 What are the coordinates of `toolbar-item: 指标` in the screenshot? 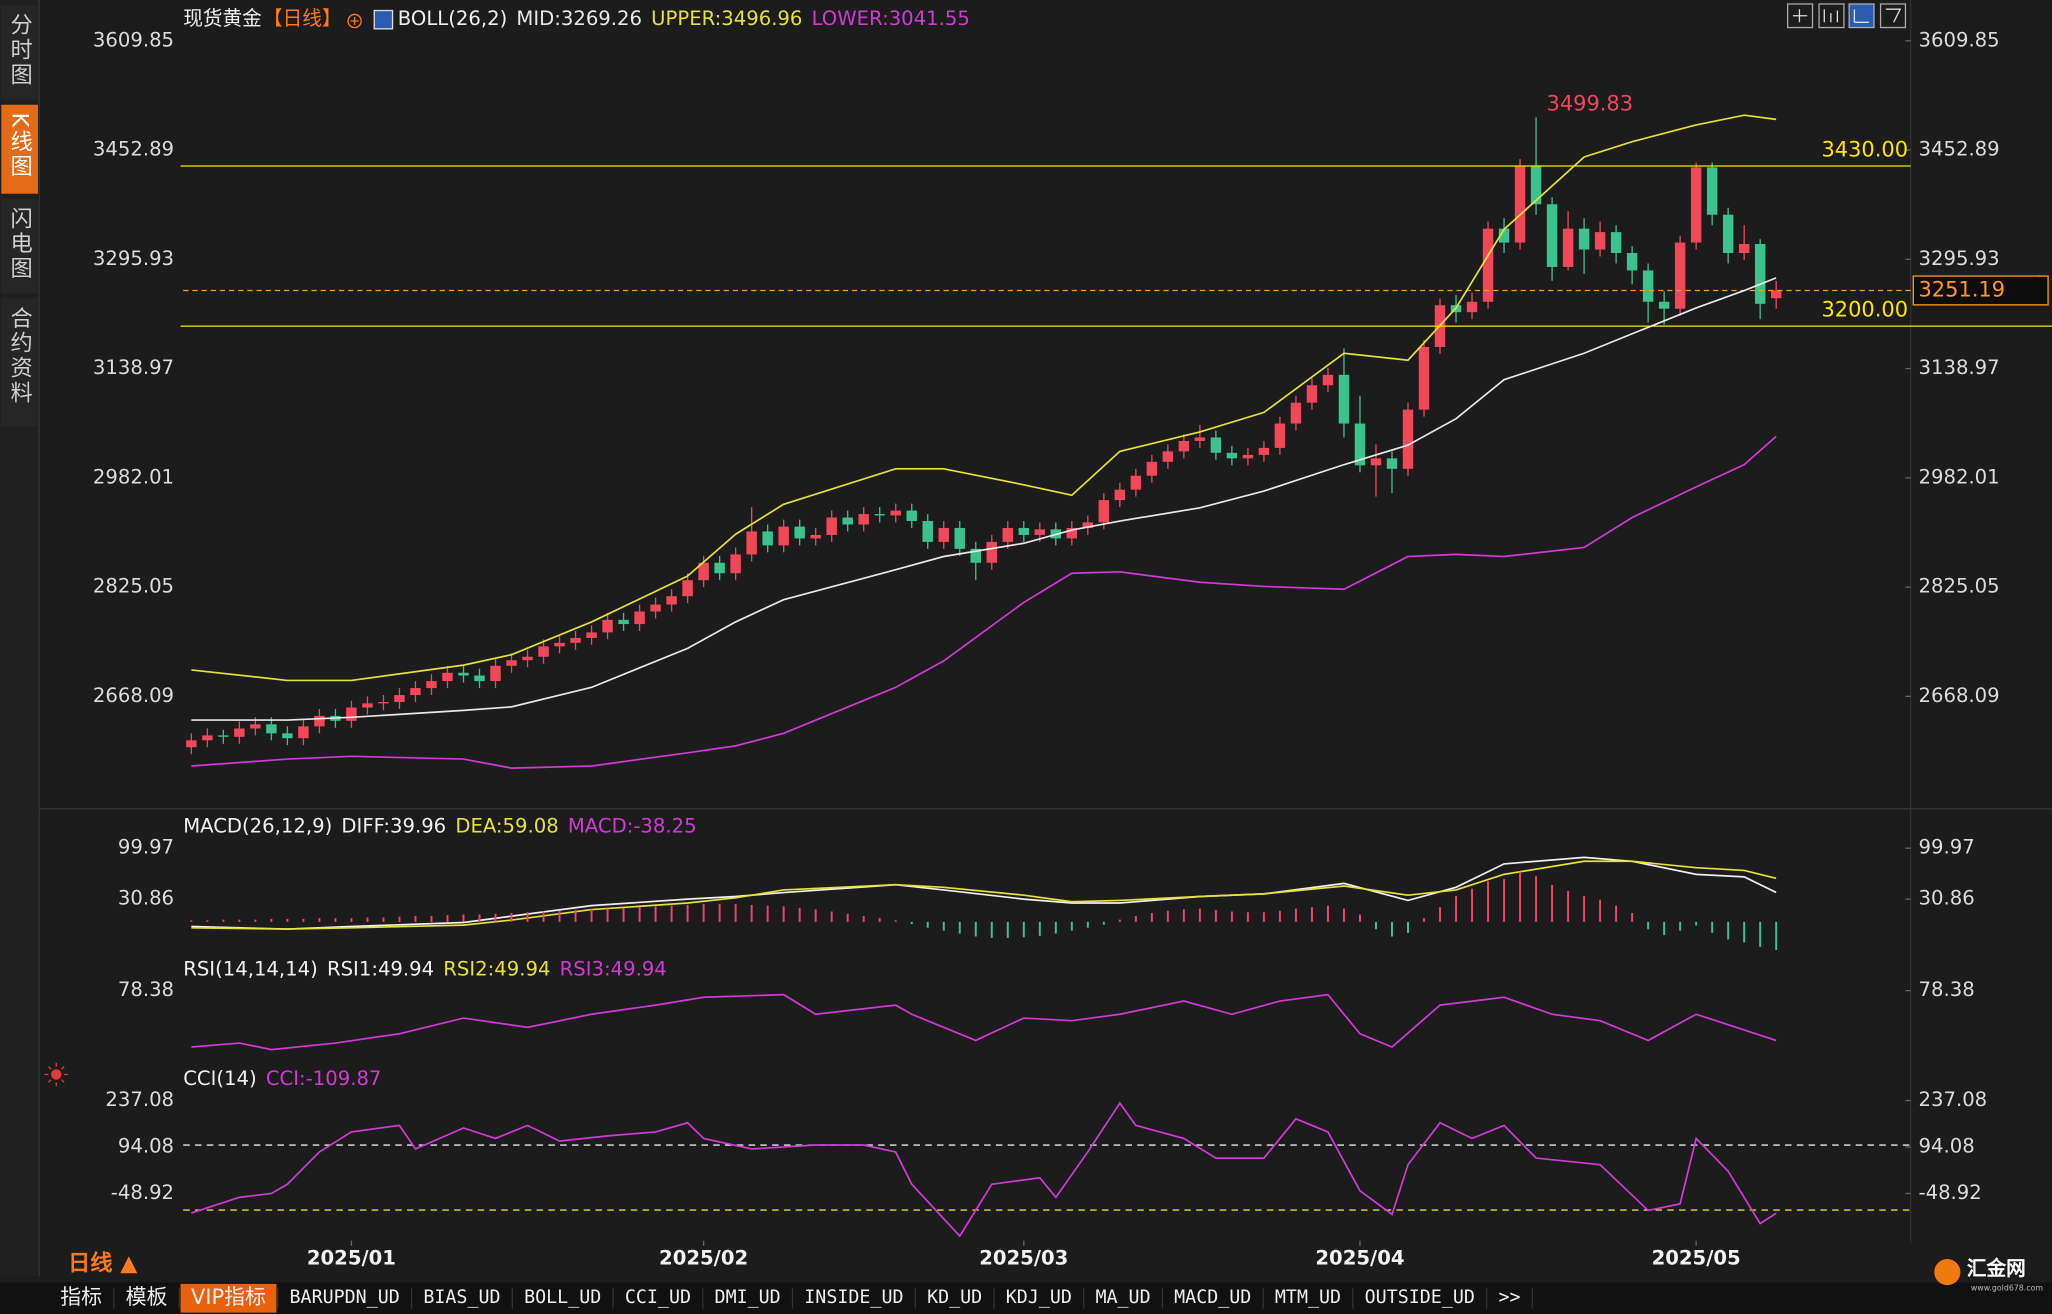 It's located at (81, 1298).